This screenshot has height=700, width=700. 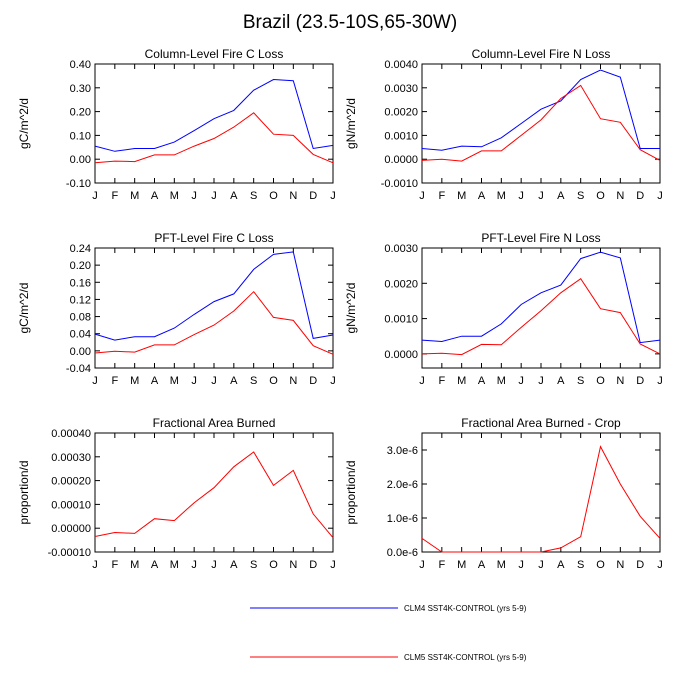 I want to click on y-tick-label: 3.0e-6, so click(x=402, y=451).